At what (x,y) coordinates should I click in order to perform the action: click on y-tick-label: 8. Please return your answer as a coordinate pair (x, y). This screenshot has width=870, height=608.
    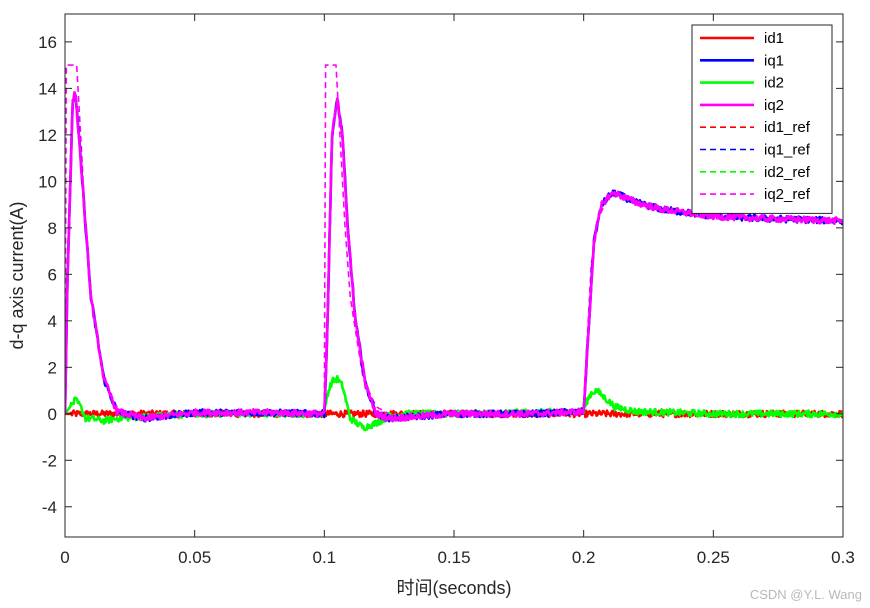
    Looking at the image, I should click on (52, 228).